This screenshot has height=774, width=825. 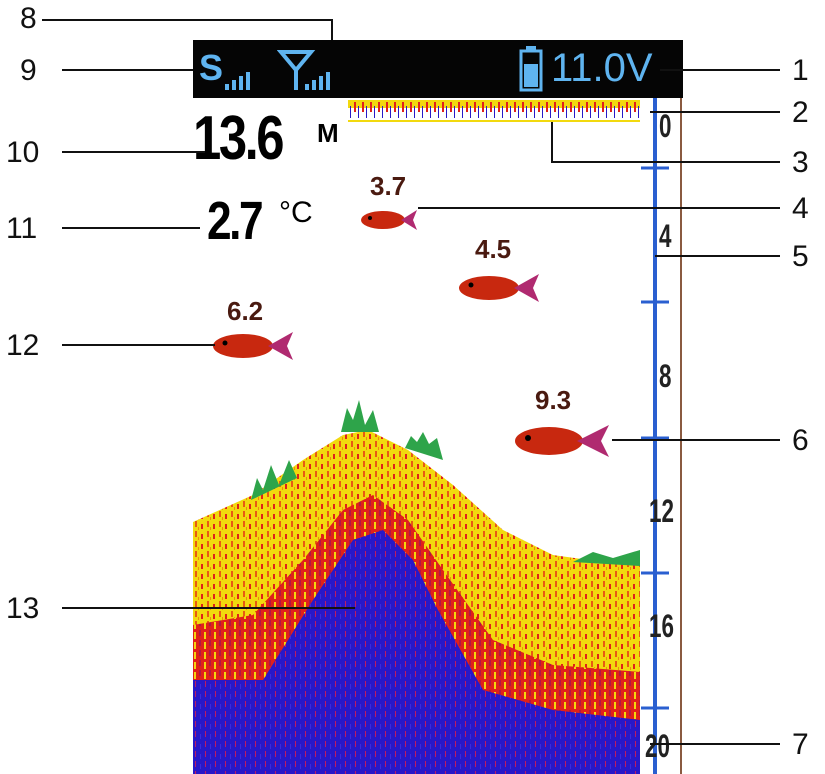 I want to click on fish-depth-label: 9.3, so click(x=553, y=400).